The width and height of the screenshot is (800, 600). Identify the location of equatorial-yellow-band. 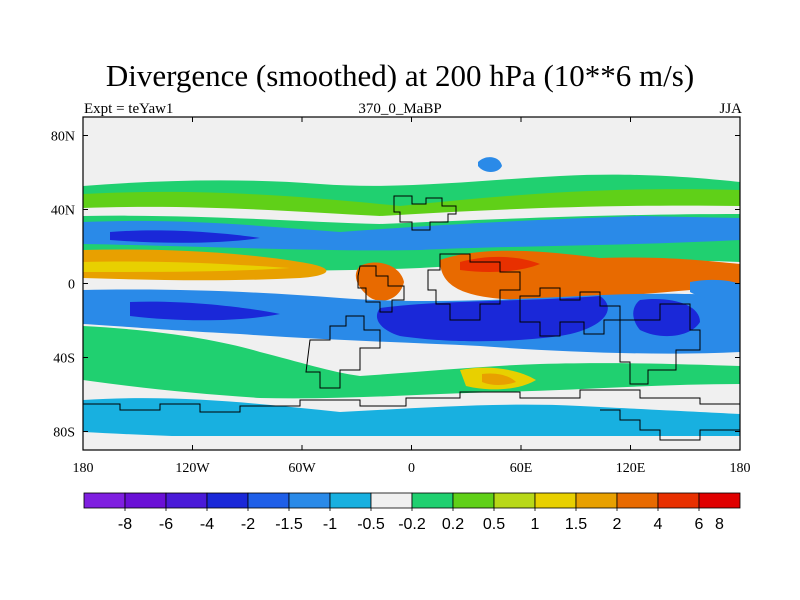
(186, 266).